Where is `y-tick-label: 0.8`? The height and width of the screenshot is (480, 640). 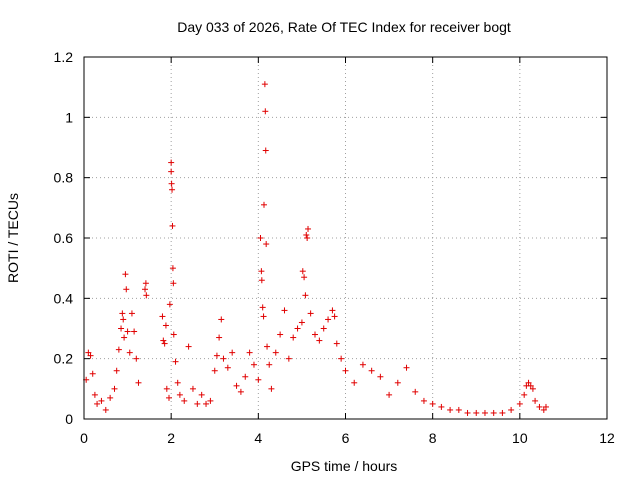
y-tick-label: 0.8 is located at coordinates (64, 178).